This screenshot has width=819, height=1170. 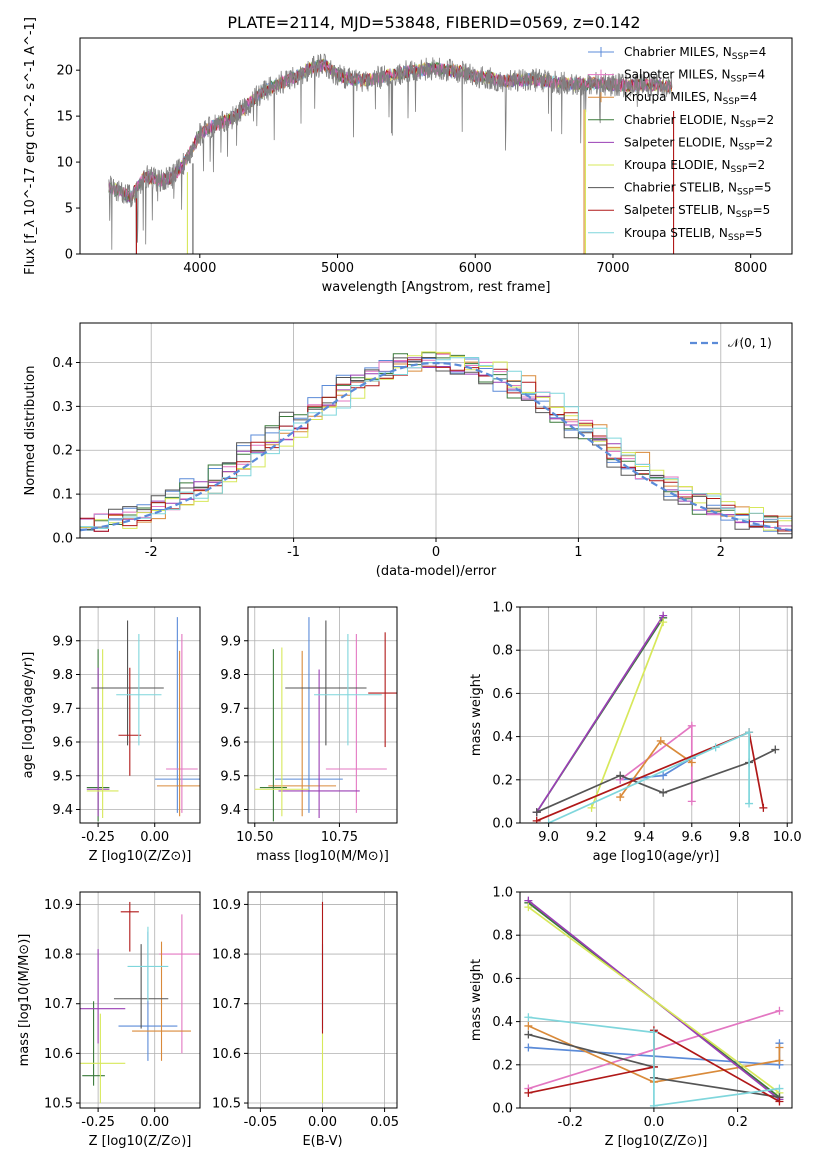 I want to click on x-tick-label: 7000, so click(x=612, y=268).